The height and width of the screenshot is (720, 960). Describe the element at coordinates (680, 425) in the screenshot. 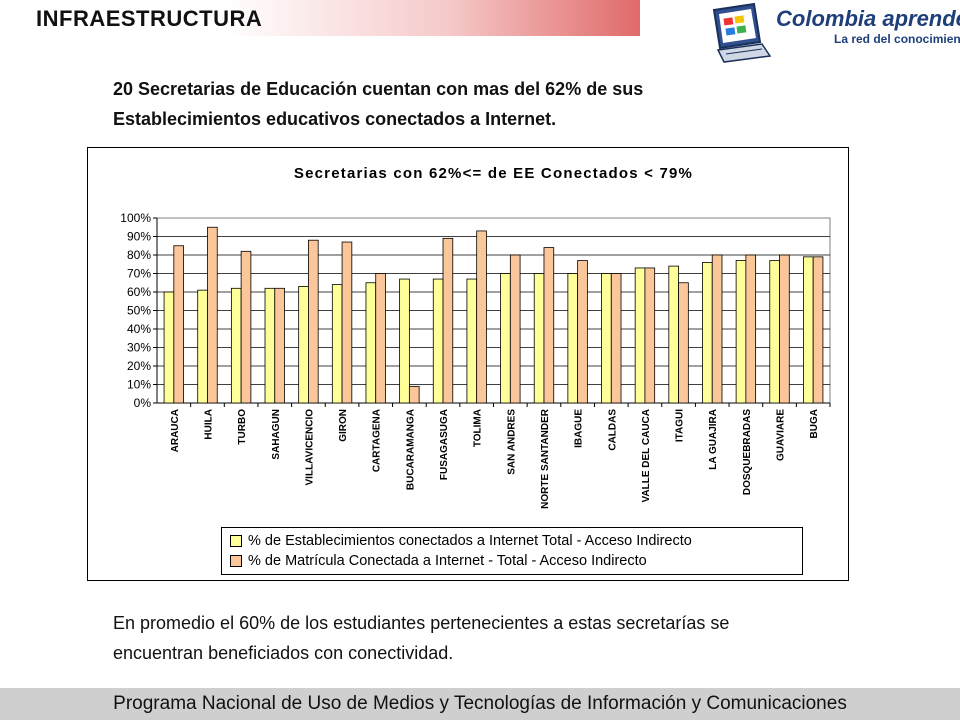

I see `x-tick-label: ITAGUI` at that location.